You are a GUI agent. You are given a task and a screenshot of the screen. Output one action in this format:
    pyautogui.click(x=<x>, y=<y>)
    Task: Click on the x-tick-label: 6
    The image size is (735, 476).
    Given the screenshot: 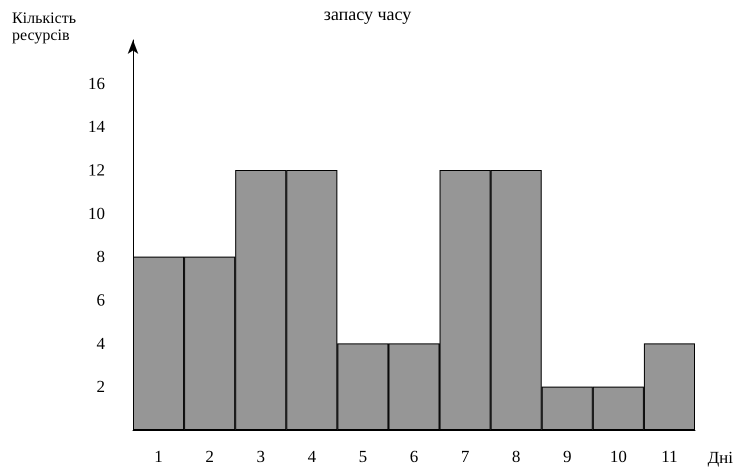 What is the action you would take?
    pyautogui.click(x=414, y=456)
    